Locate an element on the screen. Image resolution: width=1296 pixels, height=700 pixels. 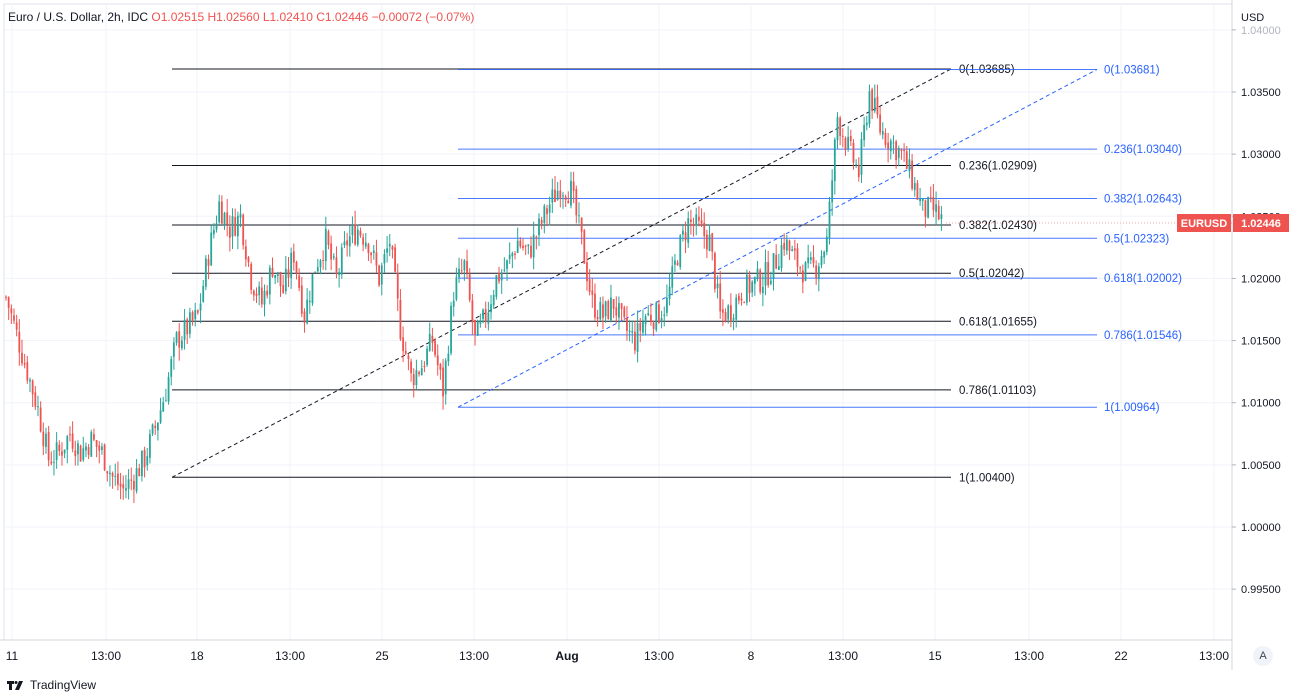
currency-label: USD is located at coordinates (1253, 18).